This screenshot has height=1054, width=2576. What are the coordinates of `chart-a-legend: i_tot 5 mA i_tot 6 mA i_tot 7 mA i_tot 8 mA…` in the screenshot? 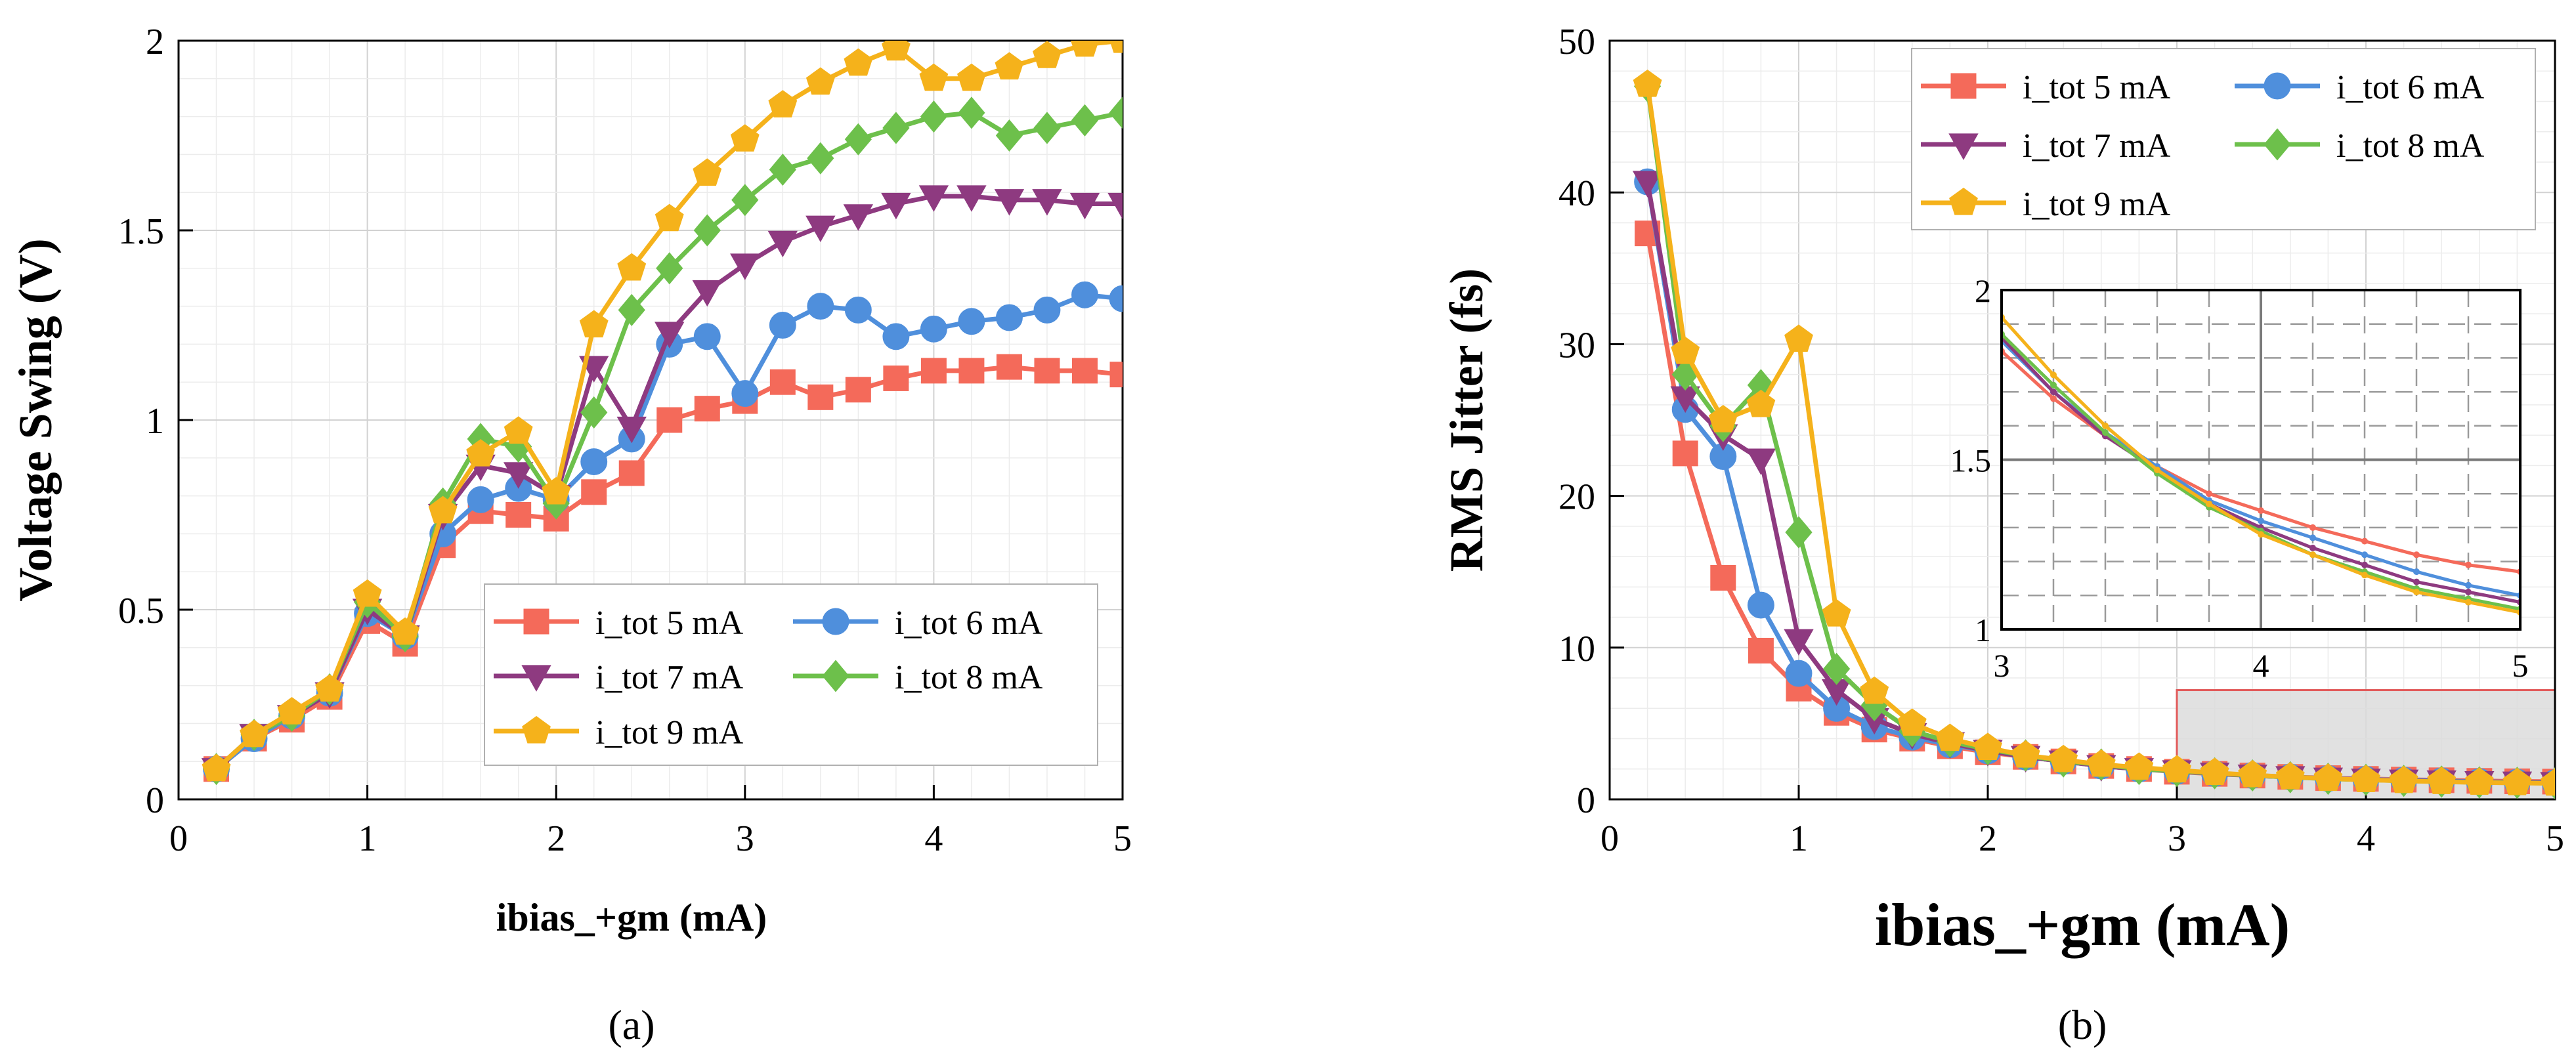 It's located at (791, 674).